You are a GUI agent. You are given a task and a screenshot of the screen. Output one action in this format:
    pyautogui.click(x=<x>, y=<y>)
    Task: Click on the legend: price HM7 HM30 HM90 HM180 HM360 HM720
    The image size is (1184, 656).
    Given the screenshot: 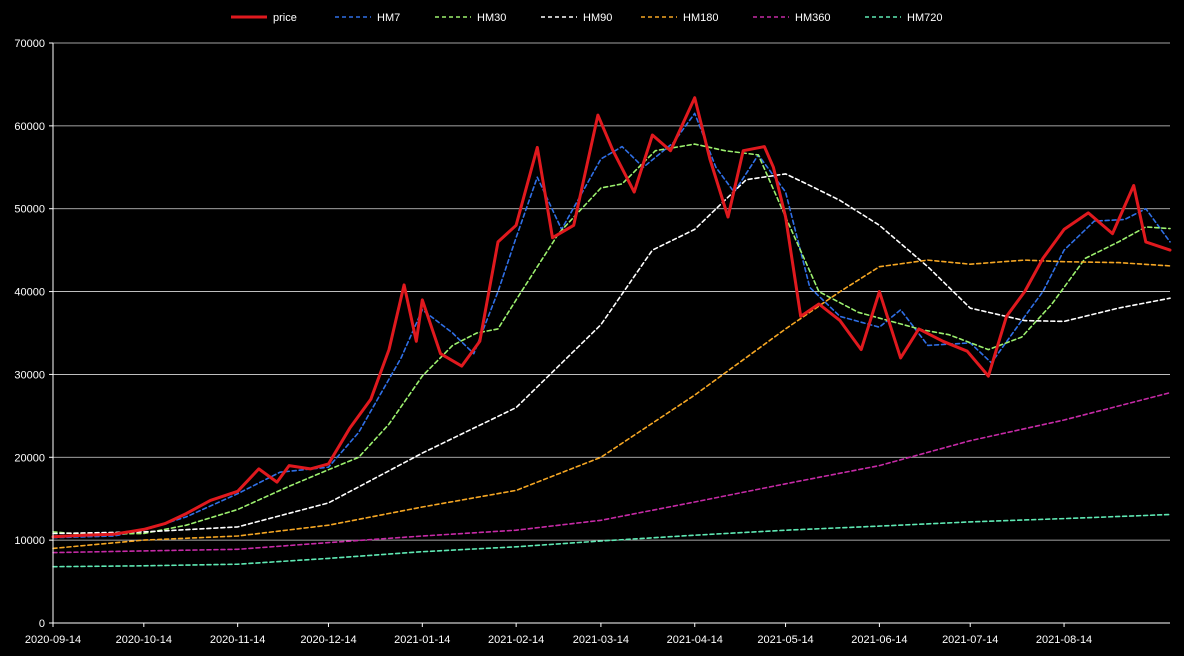 What is the action you would take?
    pyautogui.click(x=586, y=18)
    